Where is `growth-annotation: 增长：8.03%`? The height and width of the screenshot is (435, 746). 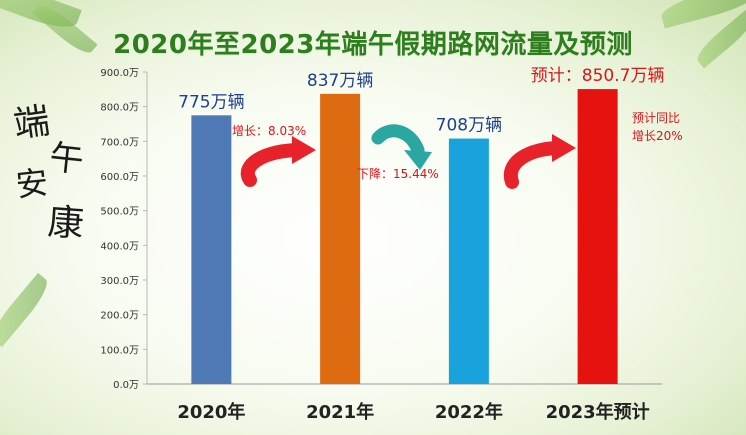
growth-annotation: 增长：8.03% is located at coordinates (269, 131).